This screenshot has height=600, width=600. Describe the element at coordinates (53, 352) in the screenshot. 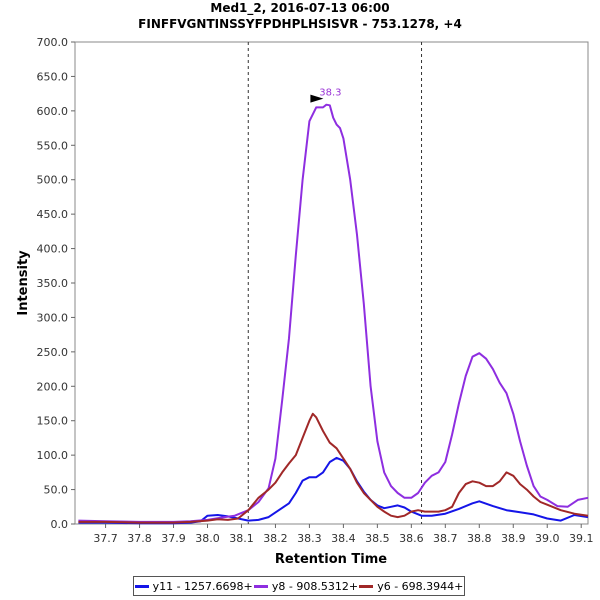

I see `y-tick-label: 250.0` at that location.